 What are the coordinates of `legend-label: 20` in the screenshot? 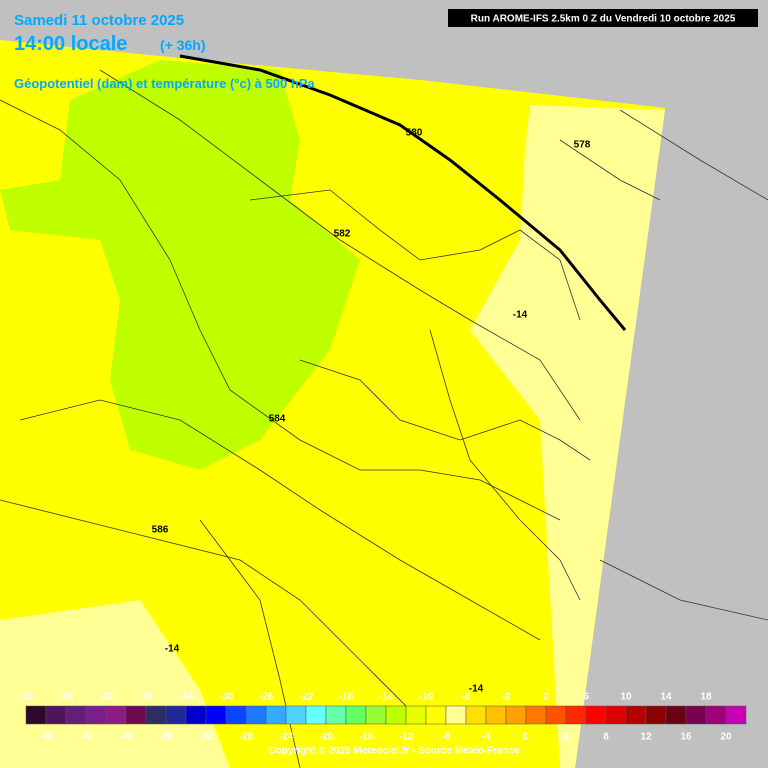 It's located at (726, 737).